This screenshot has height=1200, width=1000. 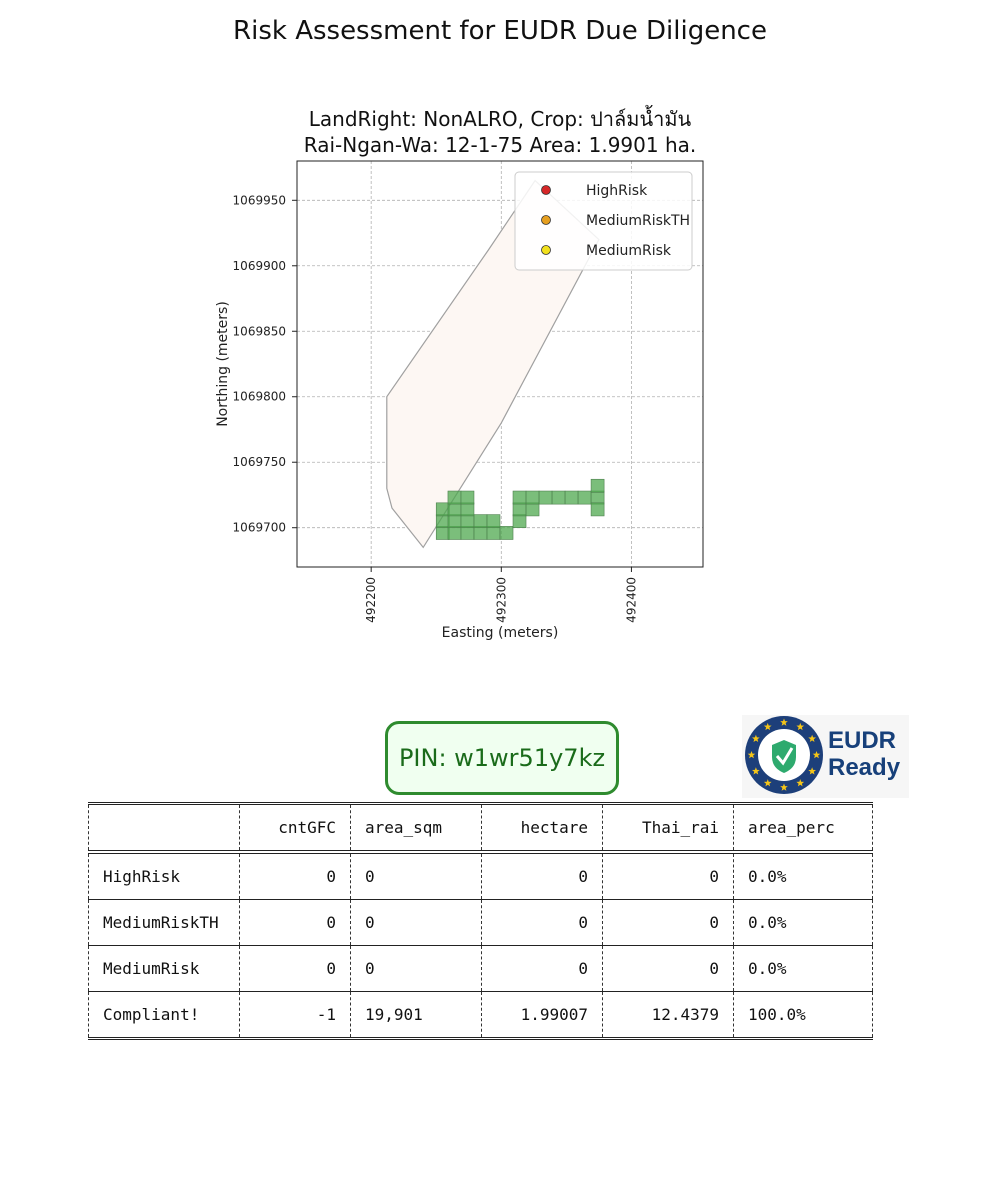 I want to click on y-axis-label: Northing (meters), so click(x=223, y=364).